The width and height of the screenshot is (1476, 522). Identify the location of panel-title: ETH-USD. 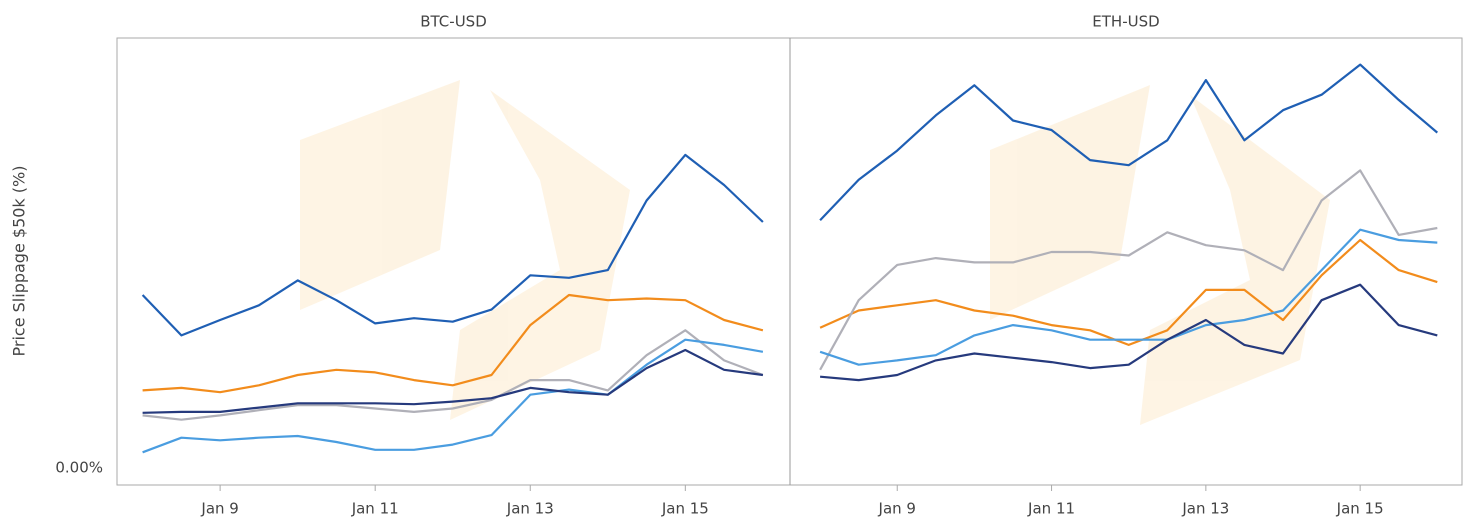
(1125, 22).